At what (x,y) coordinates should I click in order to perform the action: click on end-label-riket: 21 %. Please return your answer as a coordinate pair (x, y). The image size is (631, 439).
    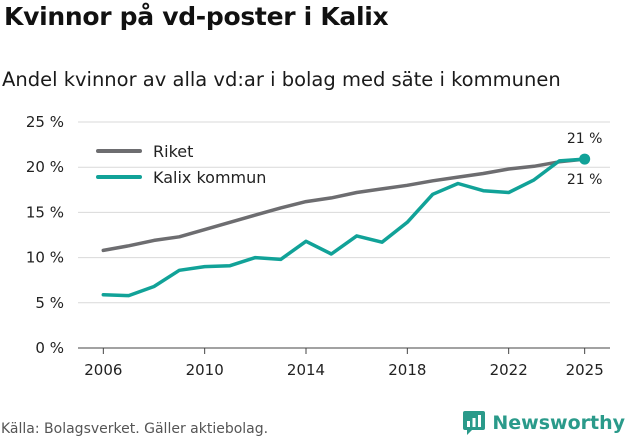
    Looking at the image, I should click on (585, 139).